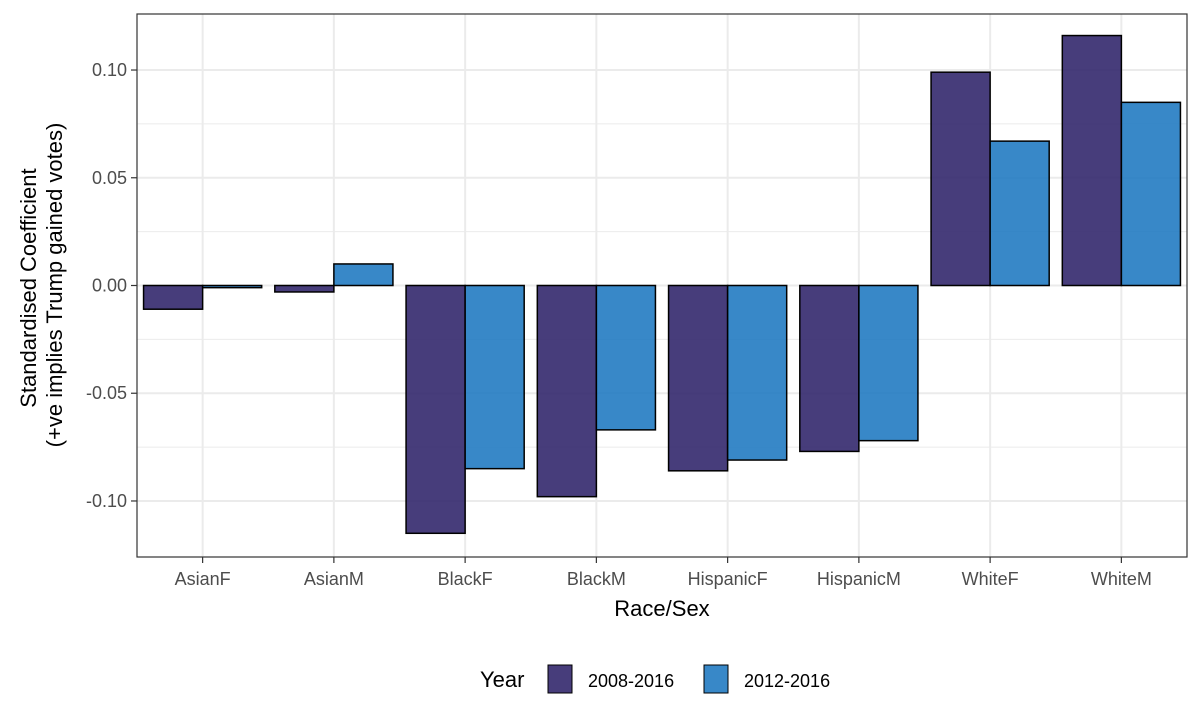 The width and height of the screenshot is (1200, 720). Describe the element at coordinates (698, 378) in the screenshot. I see `bar-HispanicF-2008-2016` at that location.